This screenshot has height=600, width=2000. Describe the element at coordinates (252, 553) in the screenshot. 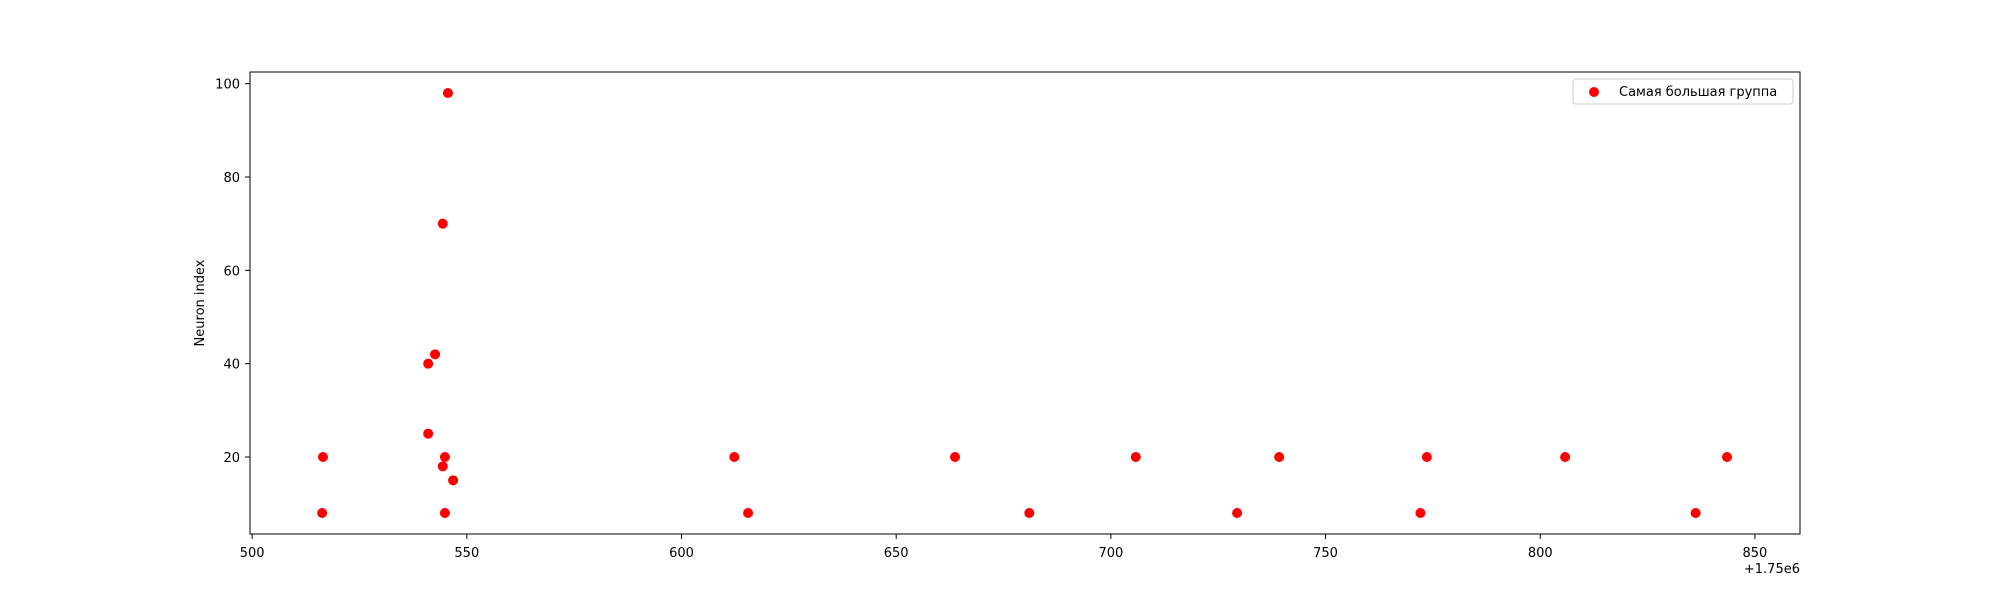

I see `x-tick-label: 500` at that location.